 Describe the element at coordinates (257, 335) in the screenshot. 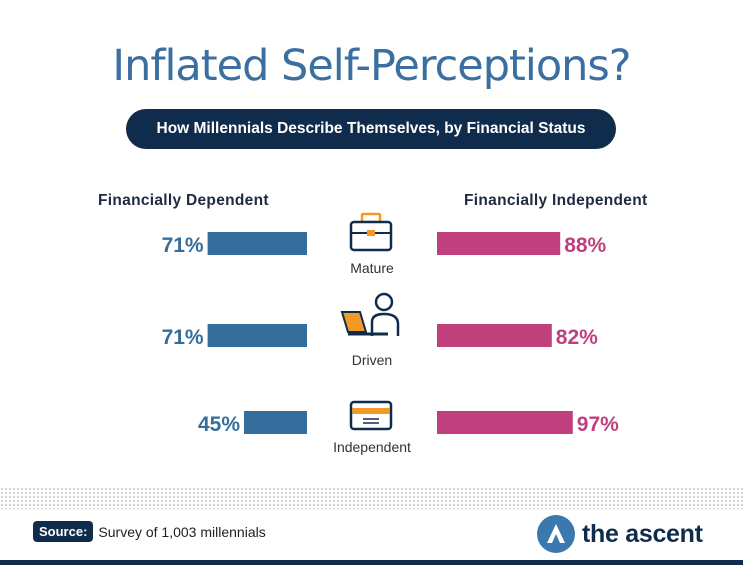

I see `bar-dependent-driven` at that location.